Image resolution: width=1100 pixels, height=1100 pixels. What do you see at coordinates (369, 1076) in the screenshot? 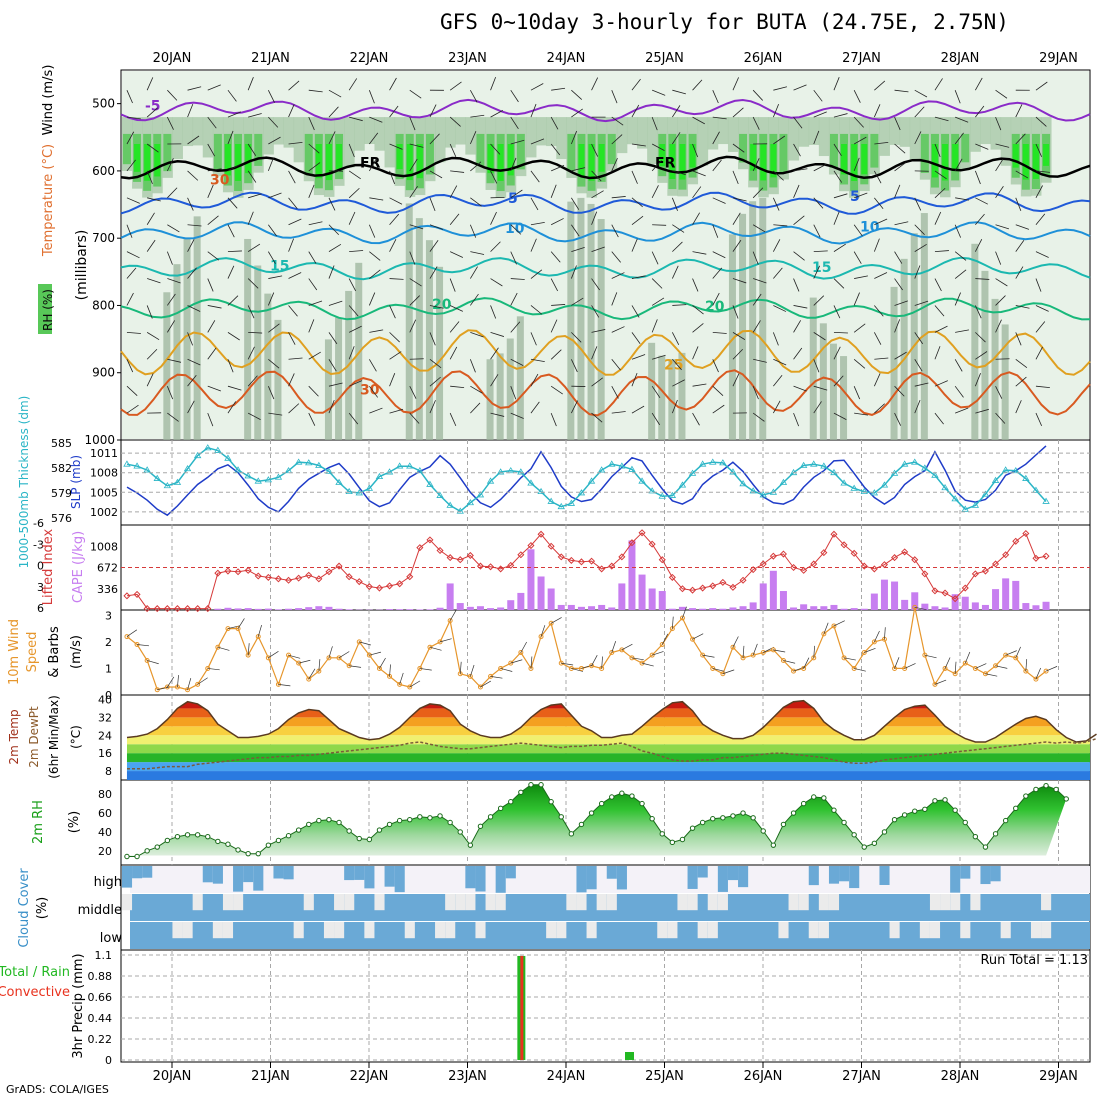
I see `x-tick-label-bottom: 22JAN` at bounding box center [369, 1076].